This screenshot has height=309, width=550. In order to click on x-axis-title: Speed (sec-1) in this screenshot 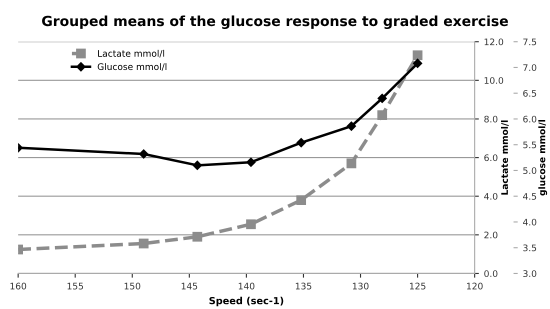, I will do `click(246, 301)`.